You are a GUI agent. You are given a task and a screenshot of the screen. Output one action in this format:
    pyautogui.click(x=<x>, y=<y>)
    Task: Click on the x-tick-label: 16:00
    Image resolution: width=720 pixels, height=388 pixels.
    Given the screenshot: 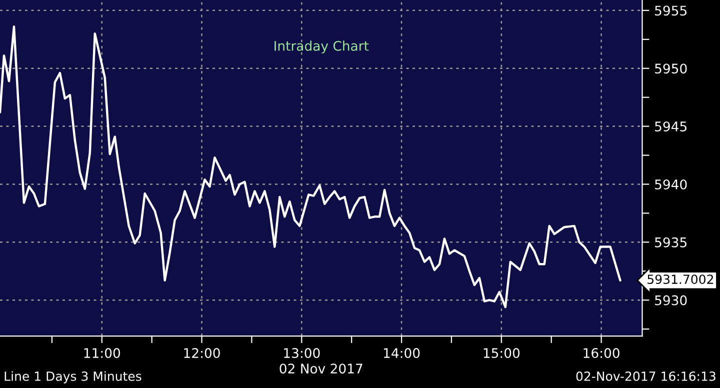 What is the action you would take?
    pyautogui.click(x=602, y=353)
    